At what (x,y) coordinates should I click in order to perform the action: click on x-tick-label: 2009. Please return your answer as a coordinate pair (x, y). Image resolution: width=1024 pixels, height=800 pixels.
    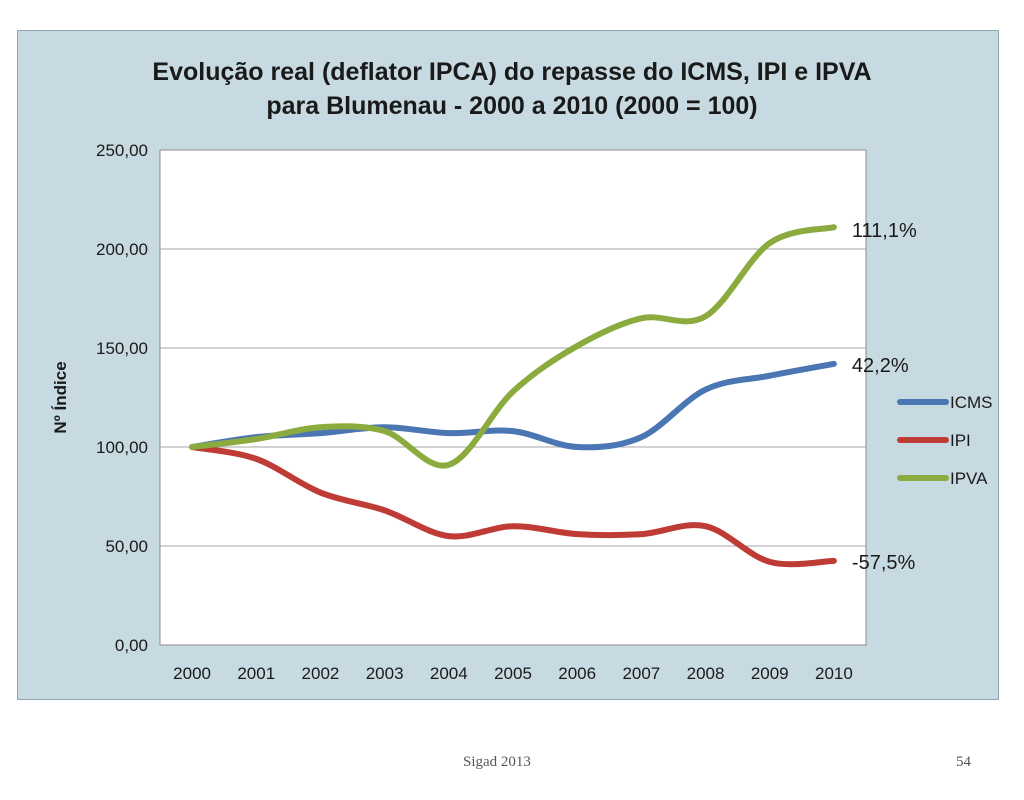
    Looking at the image, I should click on (770, 673).